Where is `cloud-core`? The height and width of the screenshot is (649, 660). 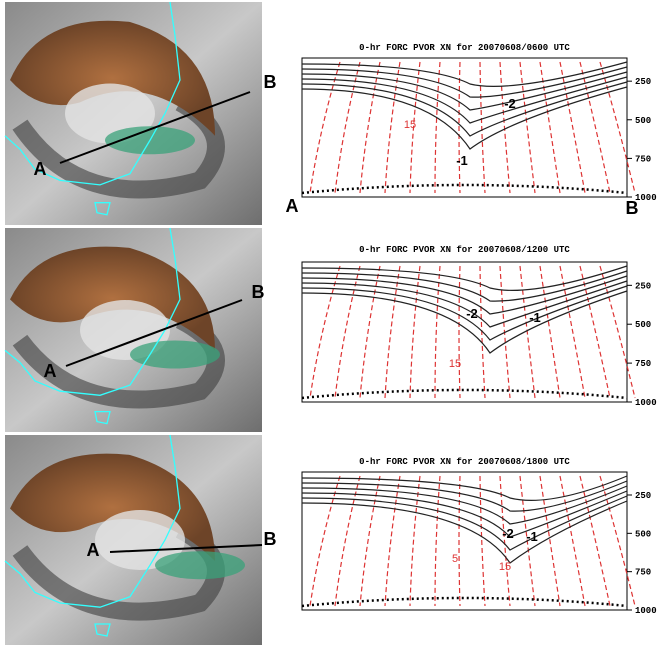 cloud-core is located at coordinates (140, 540).